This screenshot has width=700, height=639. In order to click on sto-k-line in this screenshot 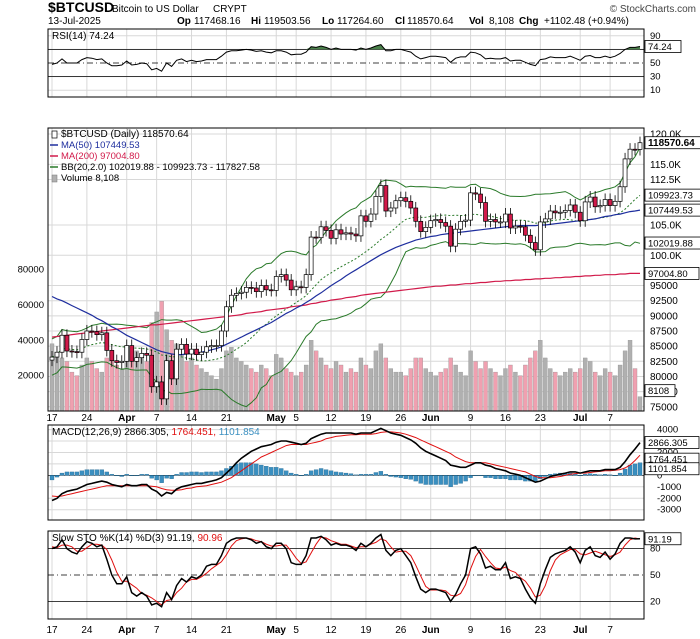, I will do `click(346, 570)`.